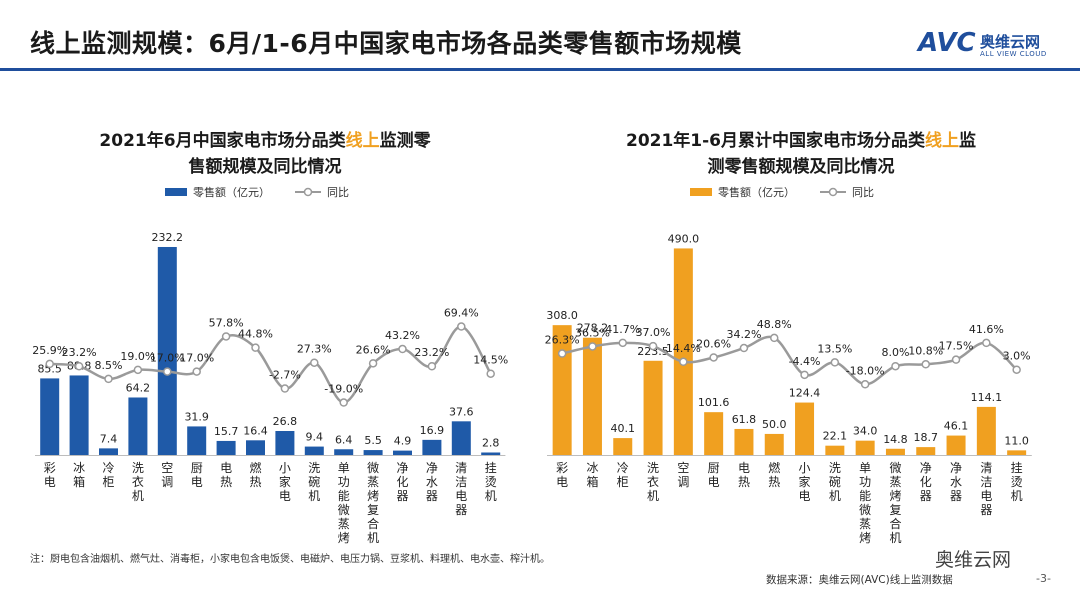  What do you see at coordinates (255, 482) in the screenshot?
I see `chart1-category-label: 热` at bounding box center [255, 482].